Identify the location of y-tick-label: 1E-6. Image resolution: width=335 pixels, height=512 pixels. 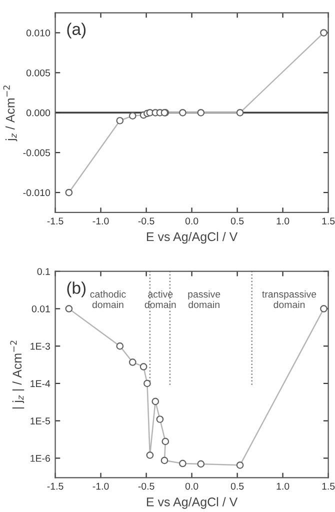
(40, 458).